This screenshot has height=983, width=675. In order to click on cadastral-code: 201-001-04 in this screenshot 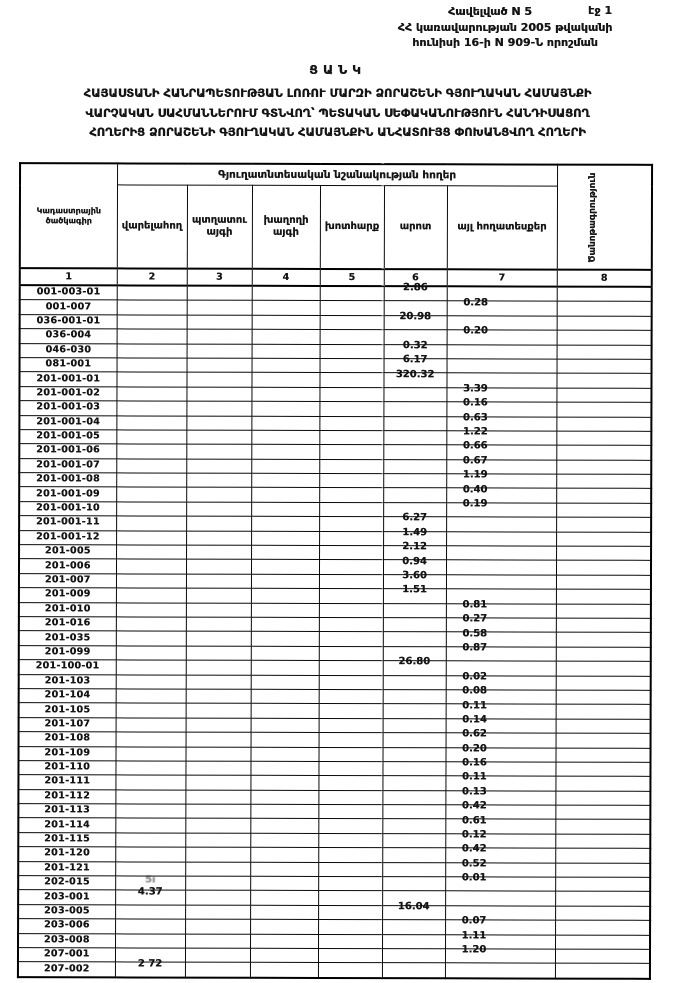, I will do `click(68, 421)`.